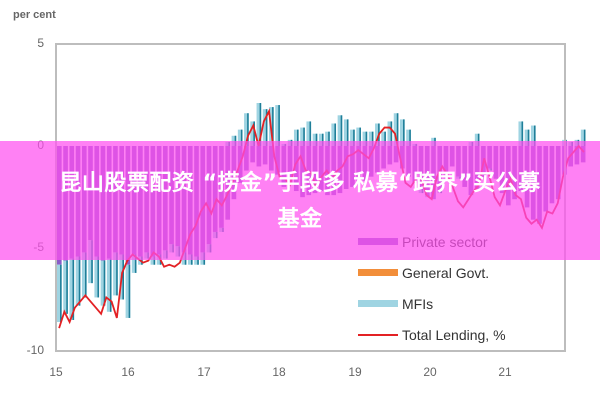  Describe the element at coordinates (128, 372) in the screenshot. I see `x-tick-16: 16` at that location.